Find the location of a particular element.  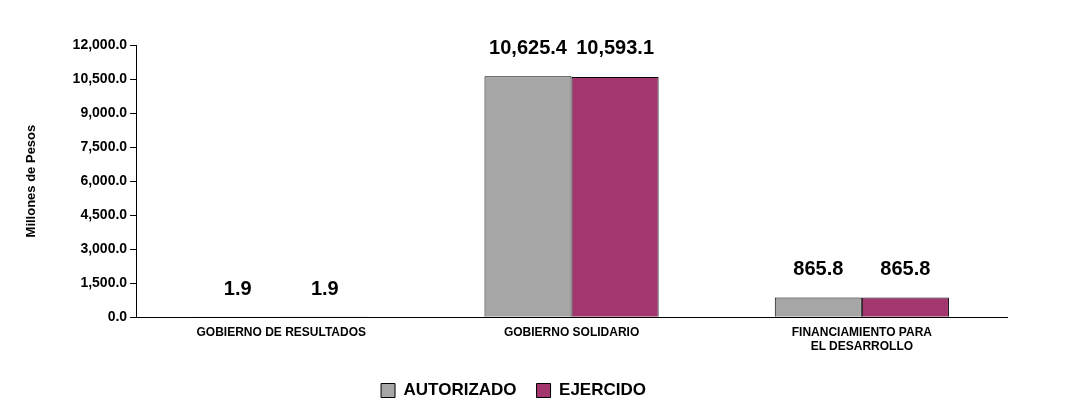

data-label: 10,593.1 is located at coordinates (615, 47).